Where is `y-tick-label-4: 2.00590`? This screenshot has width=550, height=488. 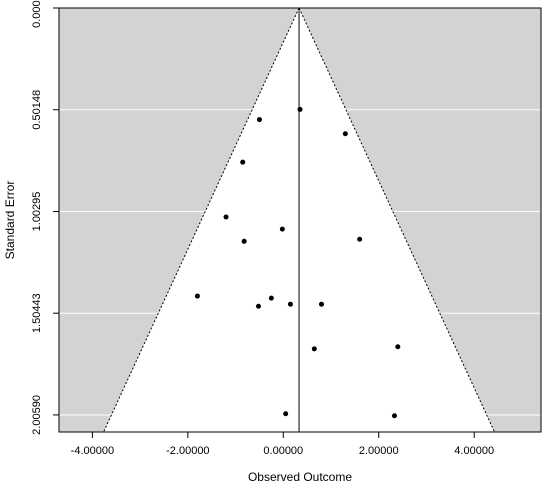
y-tick-label-4: 2.00590 is located at coordinates (37, 415).